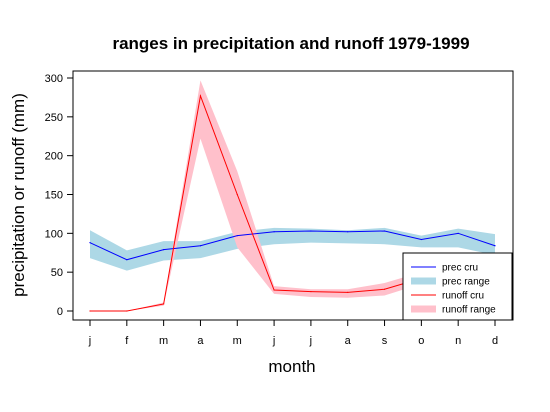 This screenshot has width=550, height=412. Describe the element at coordinates (54, 118) in the screenshot. I see `y-tick-label-5: 250` at that location.